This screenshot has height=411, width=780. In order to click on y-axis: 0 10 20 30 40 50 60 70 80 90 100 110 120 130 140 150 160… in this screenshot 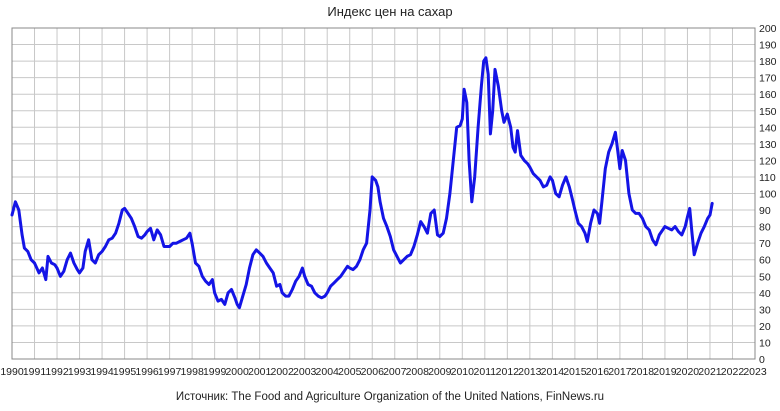, I will do `click(768, 194)`.